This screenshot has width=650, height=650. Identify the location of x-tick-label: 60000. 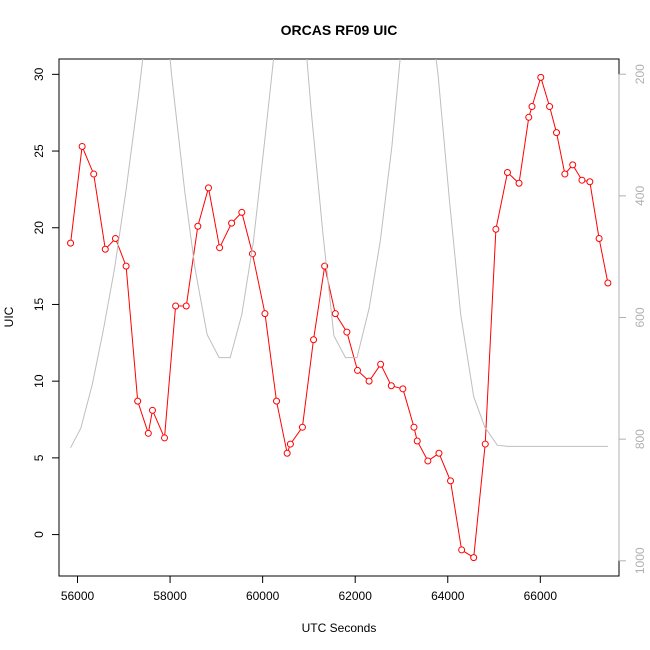
(263, 596).